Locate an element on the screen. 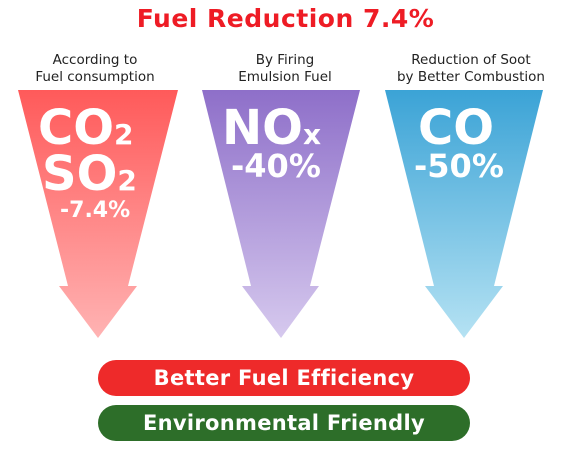 Image resolution: width=571 pixels, height=469 pixels. arrow-nox is located at coordinates (281, 214).